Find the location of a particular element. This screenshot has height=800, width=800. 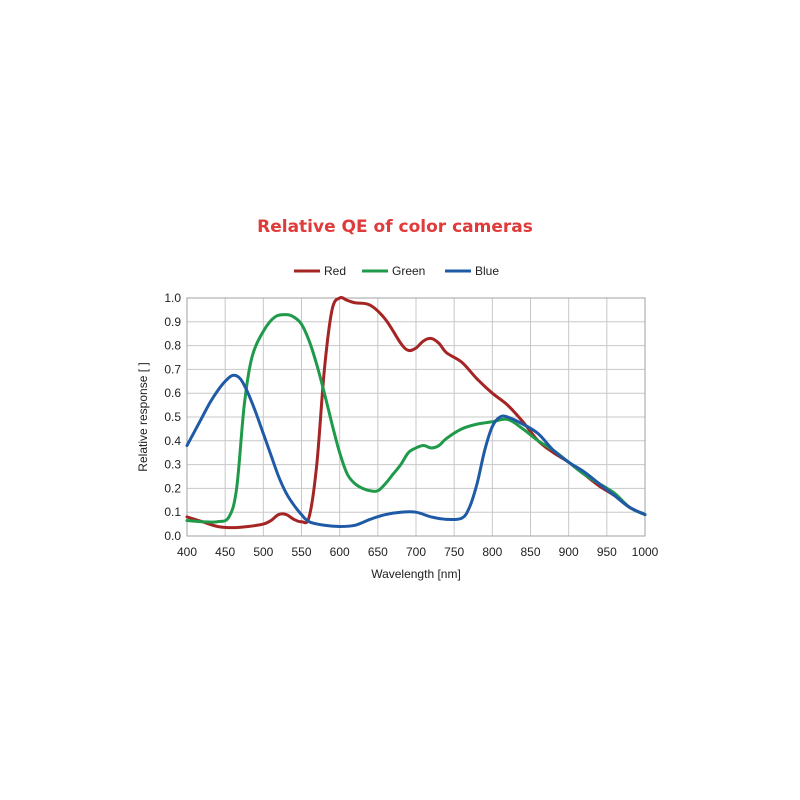

x-axis-label: Wavelength [nm] is located at coordinates (416, 574).